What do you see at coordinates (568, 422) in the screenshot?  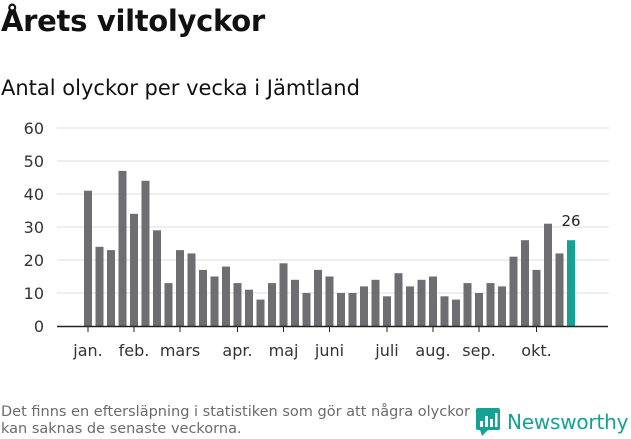 I see `brand-name: Newsworthy` at bounding box center [568, 422].